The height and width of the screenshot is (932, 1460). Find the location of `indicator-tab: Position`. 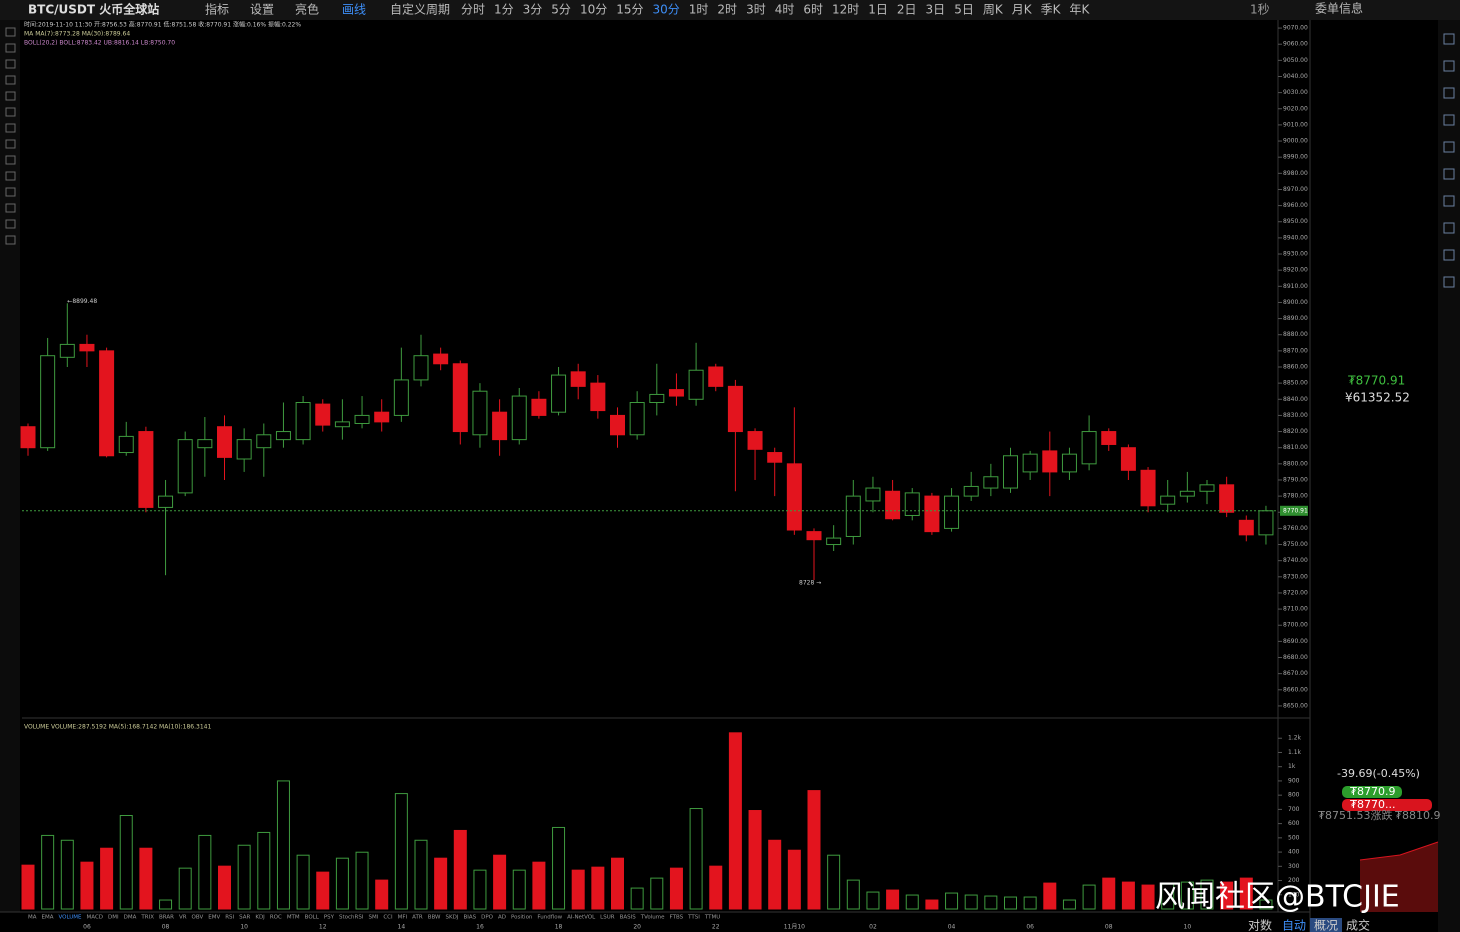

indicator-tab: Position is located at coordinates (522, 918).